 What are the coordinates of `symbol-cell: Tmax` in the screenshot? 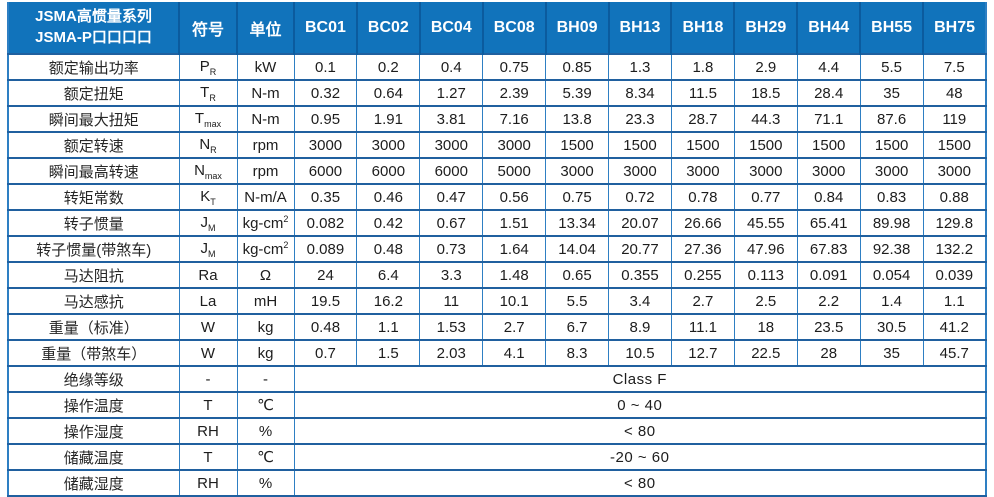 It's located at (208, 119).